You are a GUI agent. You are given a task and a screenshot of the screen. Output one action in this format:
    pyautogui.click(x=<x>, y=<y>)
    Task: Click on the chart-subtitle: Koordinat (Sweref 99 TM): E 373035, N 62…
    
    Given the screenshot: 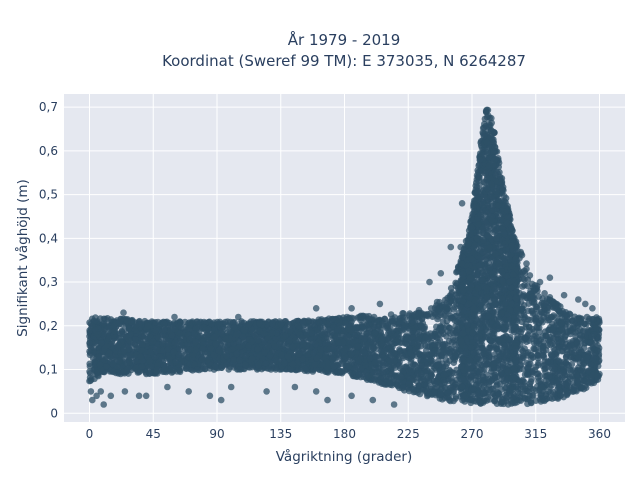 What is the action you would take?
    pyautogui.click(x=344, y=61)
    